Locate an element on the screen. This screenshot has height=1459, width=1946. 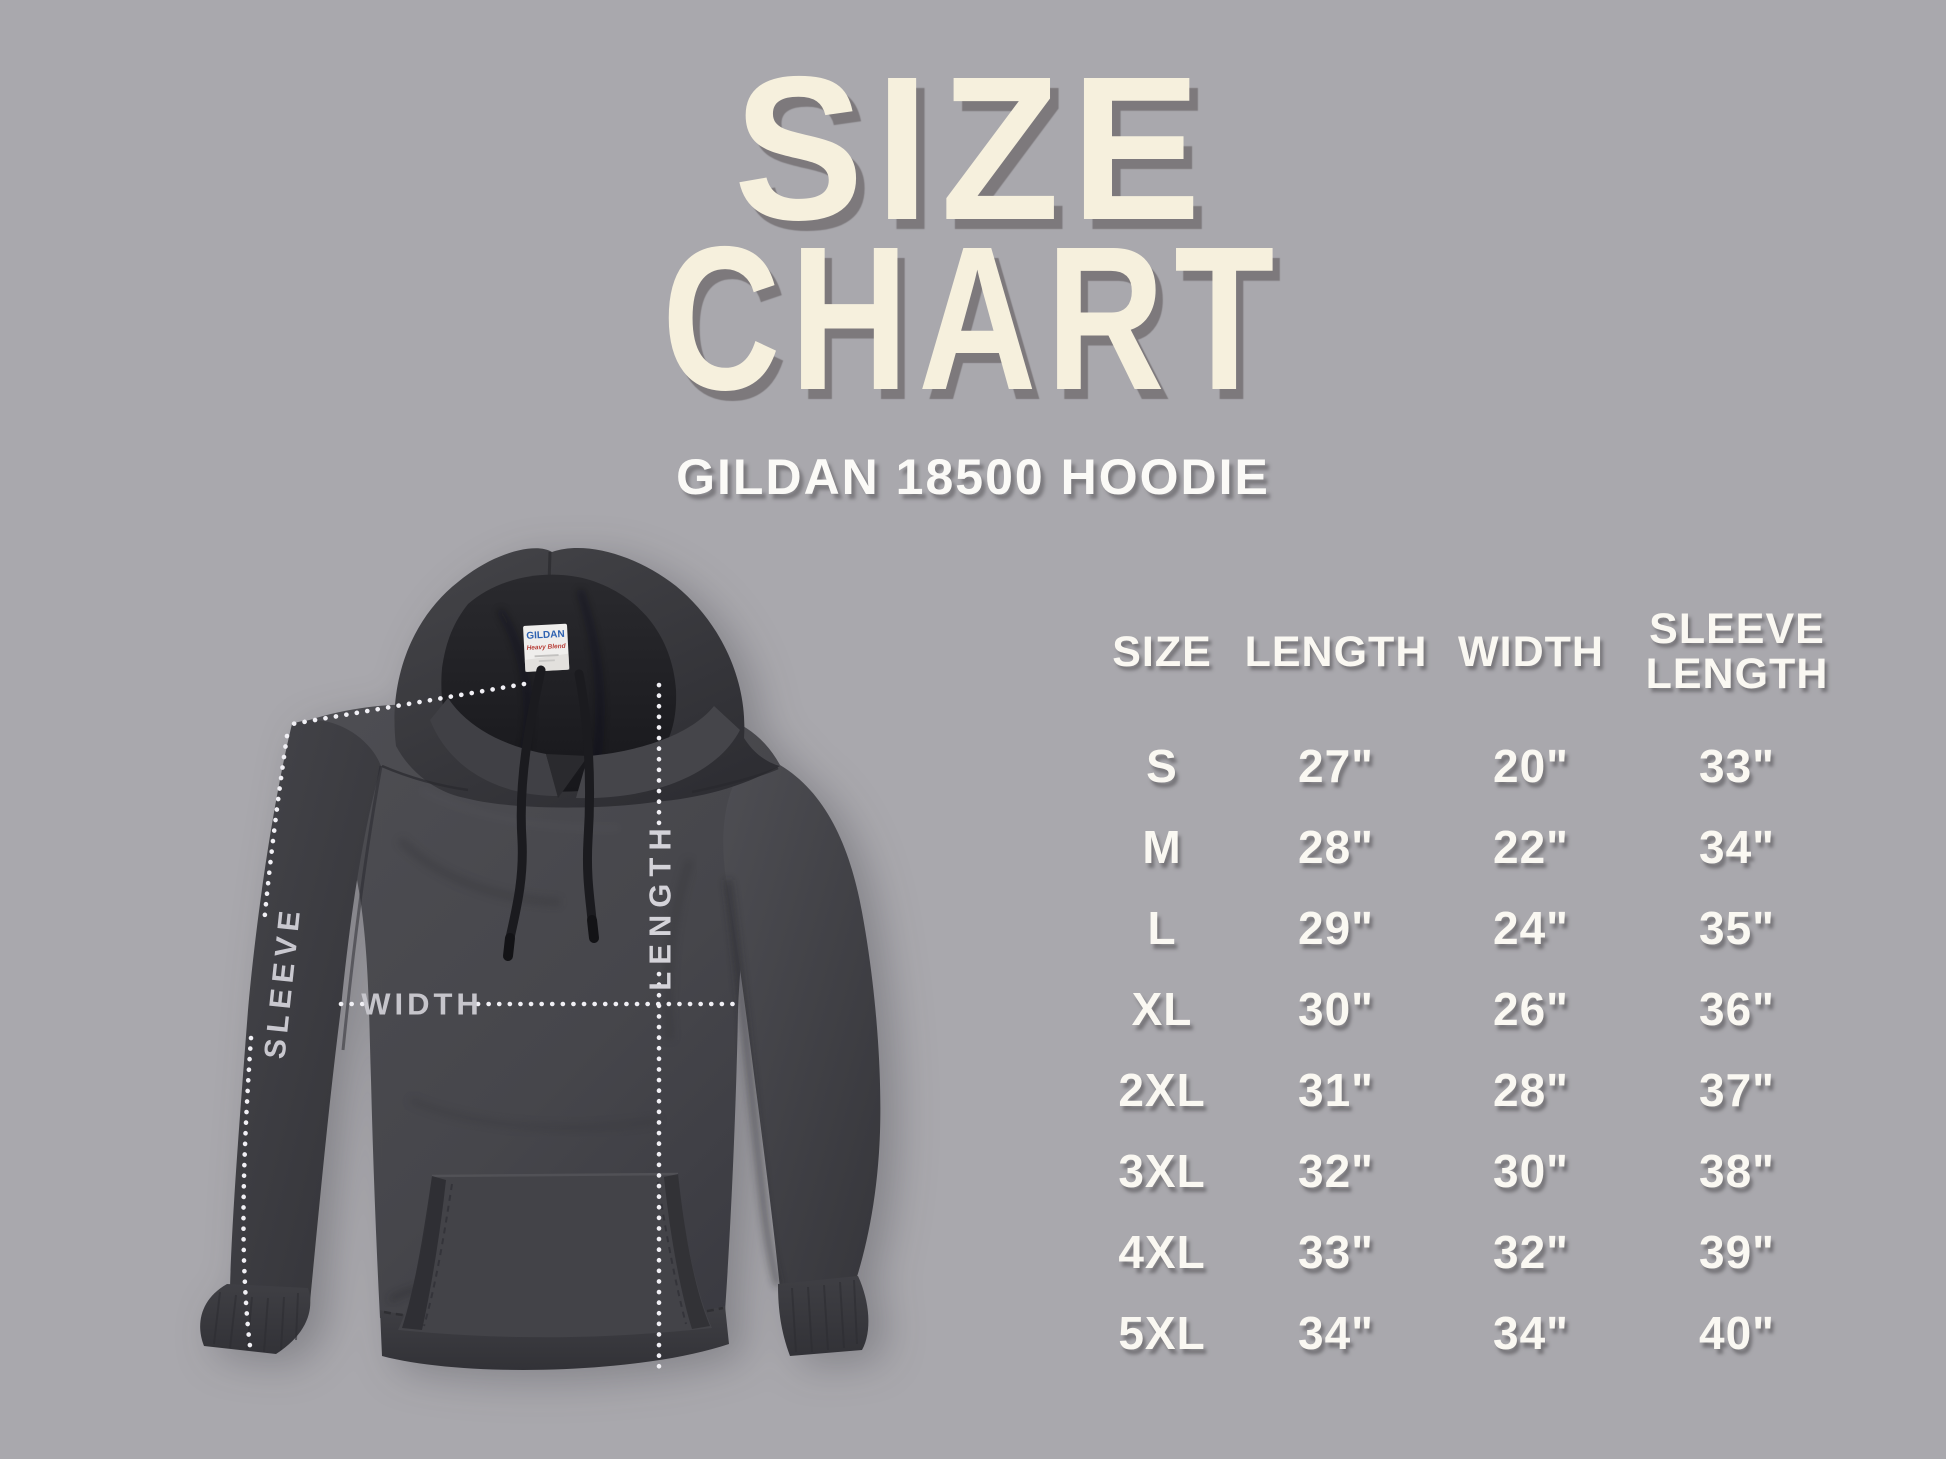
right-sleeve-crease is located at coordinates (753, 1083).